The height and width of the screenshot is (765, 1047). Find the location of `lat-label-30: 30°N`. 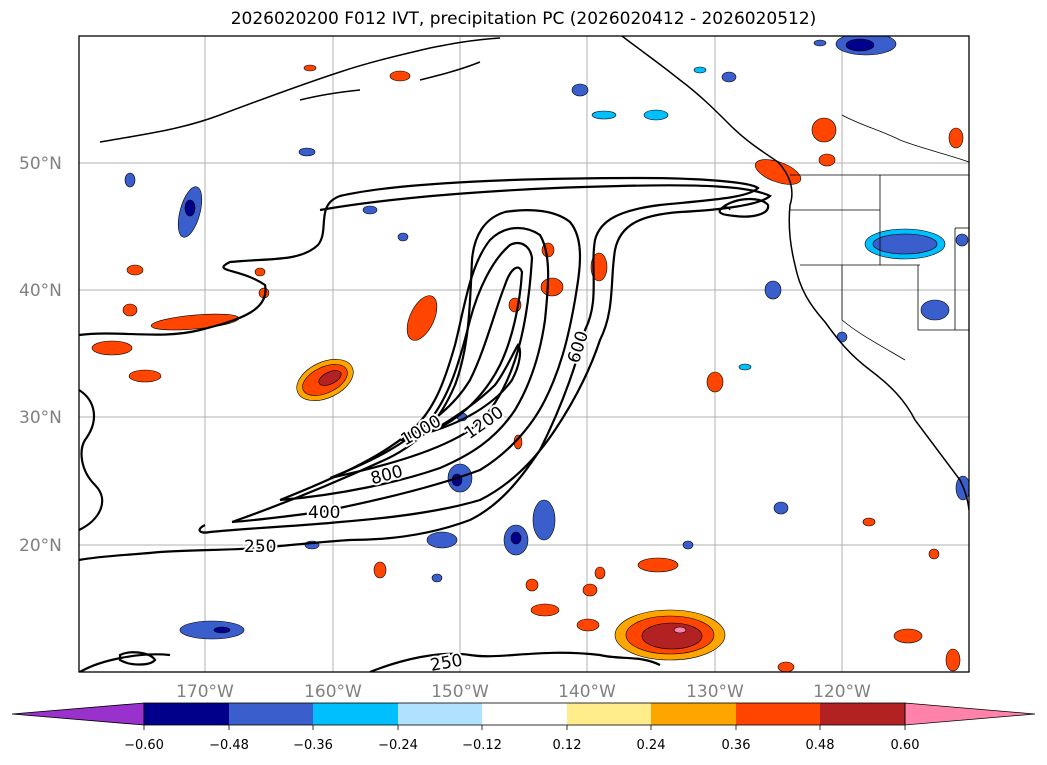

lat-label-30: 30°N is located at coordinates (40, 418).